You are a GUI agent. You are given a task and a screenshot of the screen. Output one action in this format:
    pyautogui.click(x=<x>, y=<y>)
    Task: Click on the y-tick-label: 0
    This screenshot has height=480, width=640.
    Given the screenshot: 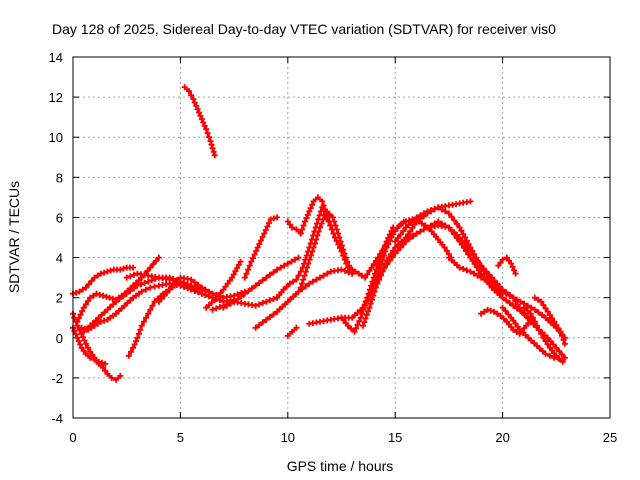 What is the action you would take?
    pyautogui.click(x=59, y=338)
    